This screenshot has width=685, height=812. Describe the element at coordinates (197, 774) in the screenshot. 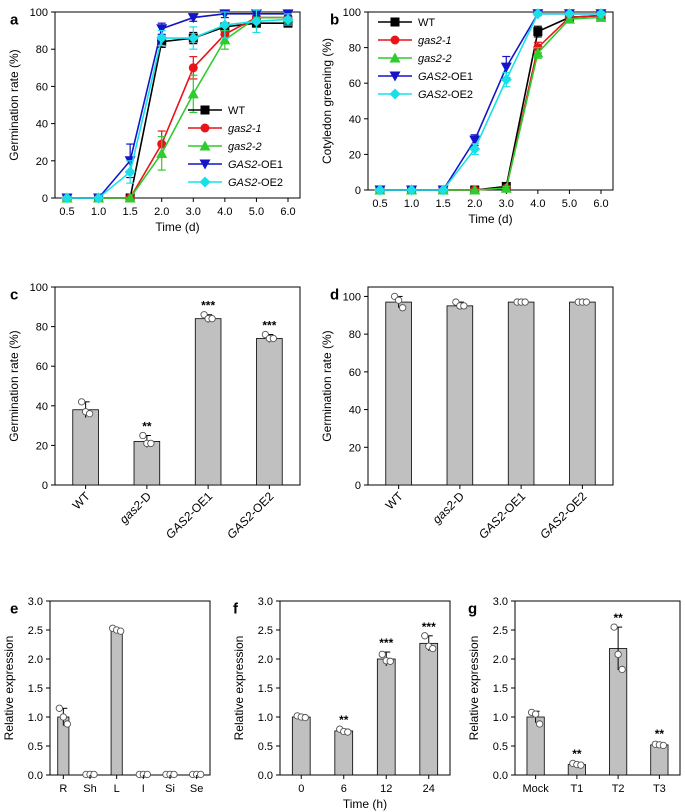

I see `bar-group-Se` at that location.